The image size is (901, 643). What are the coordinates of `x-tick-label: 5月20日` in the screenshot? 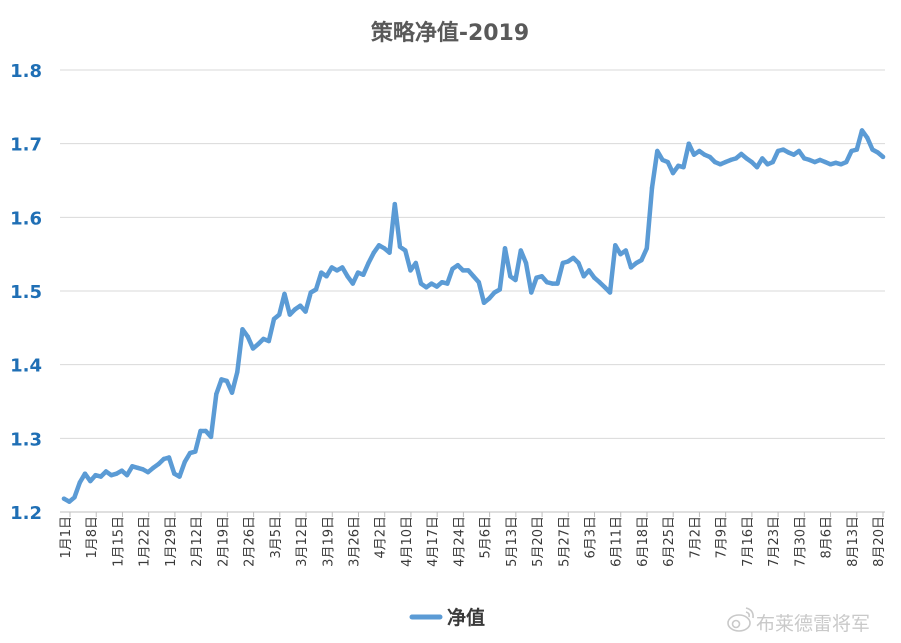 It's located at (538, 541).